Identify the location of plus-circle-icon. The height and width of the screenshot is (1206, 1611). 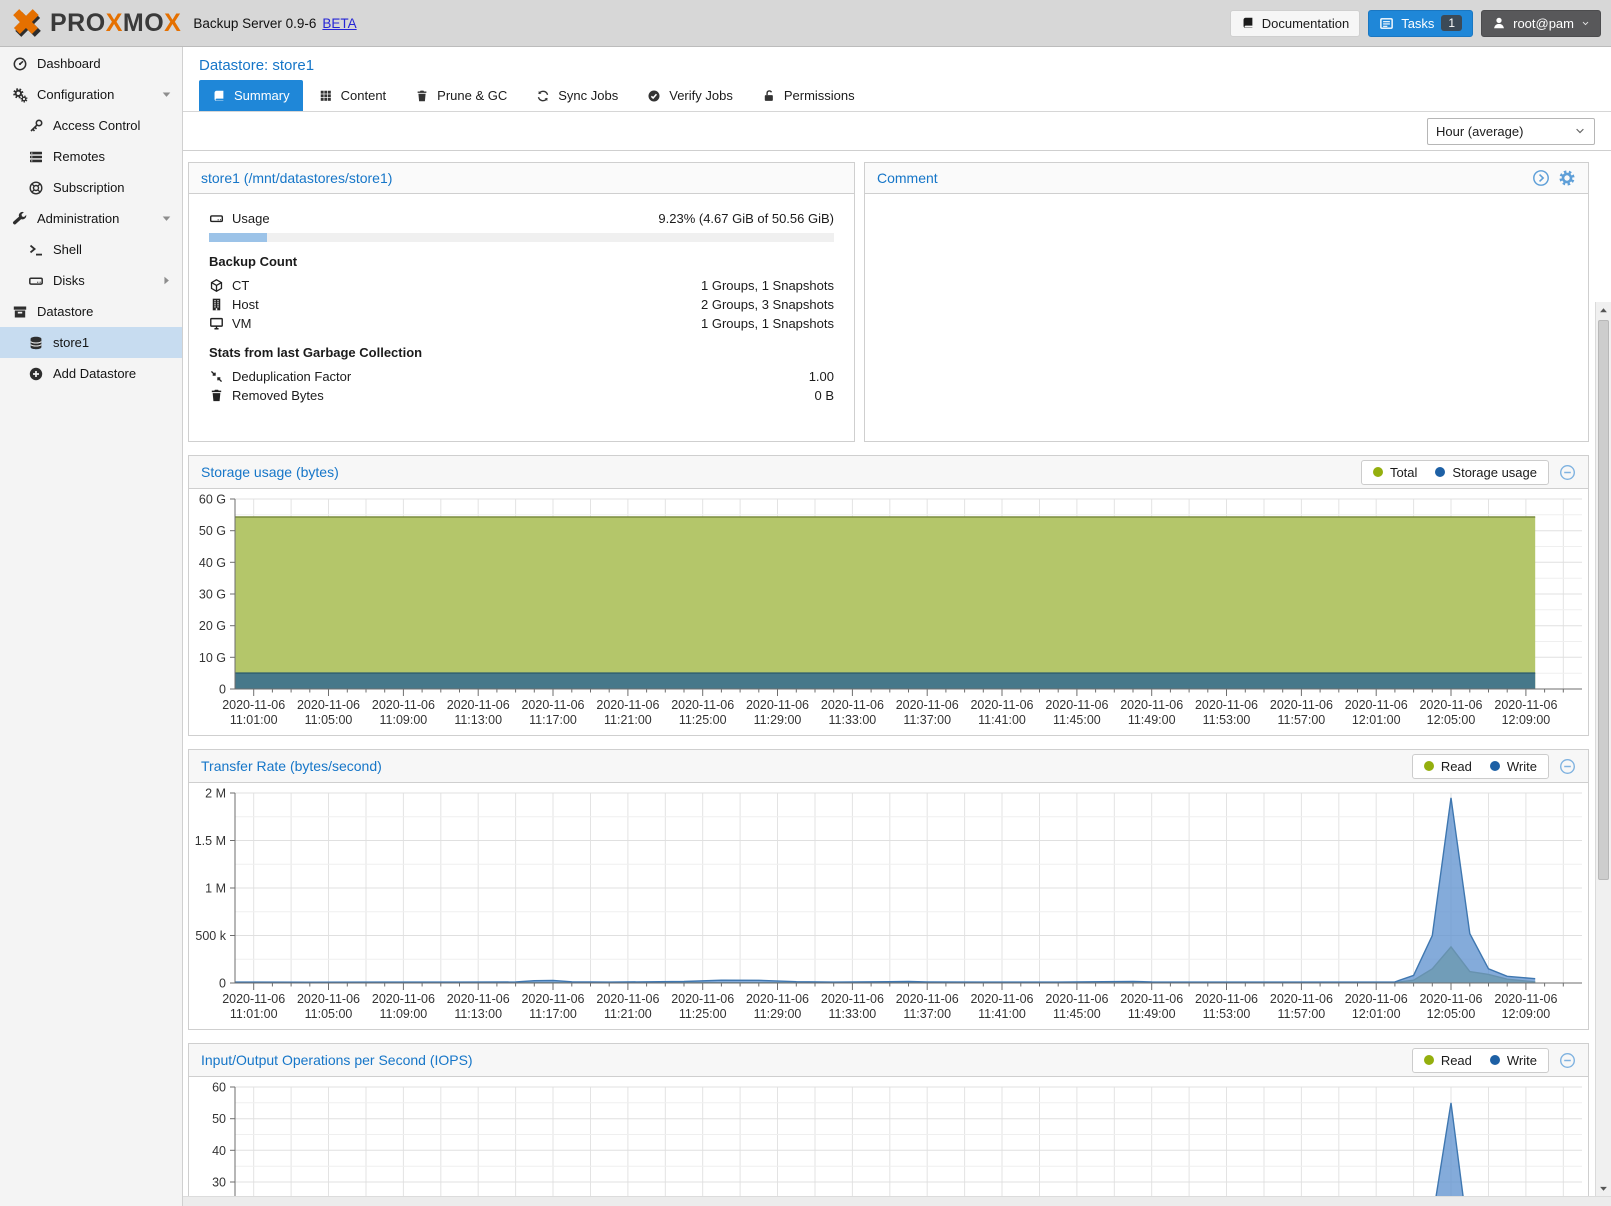
(36, 374).